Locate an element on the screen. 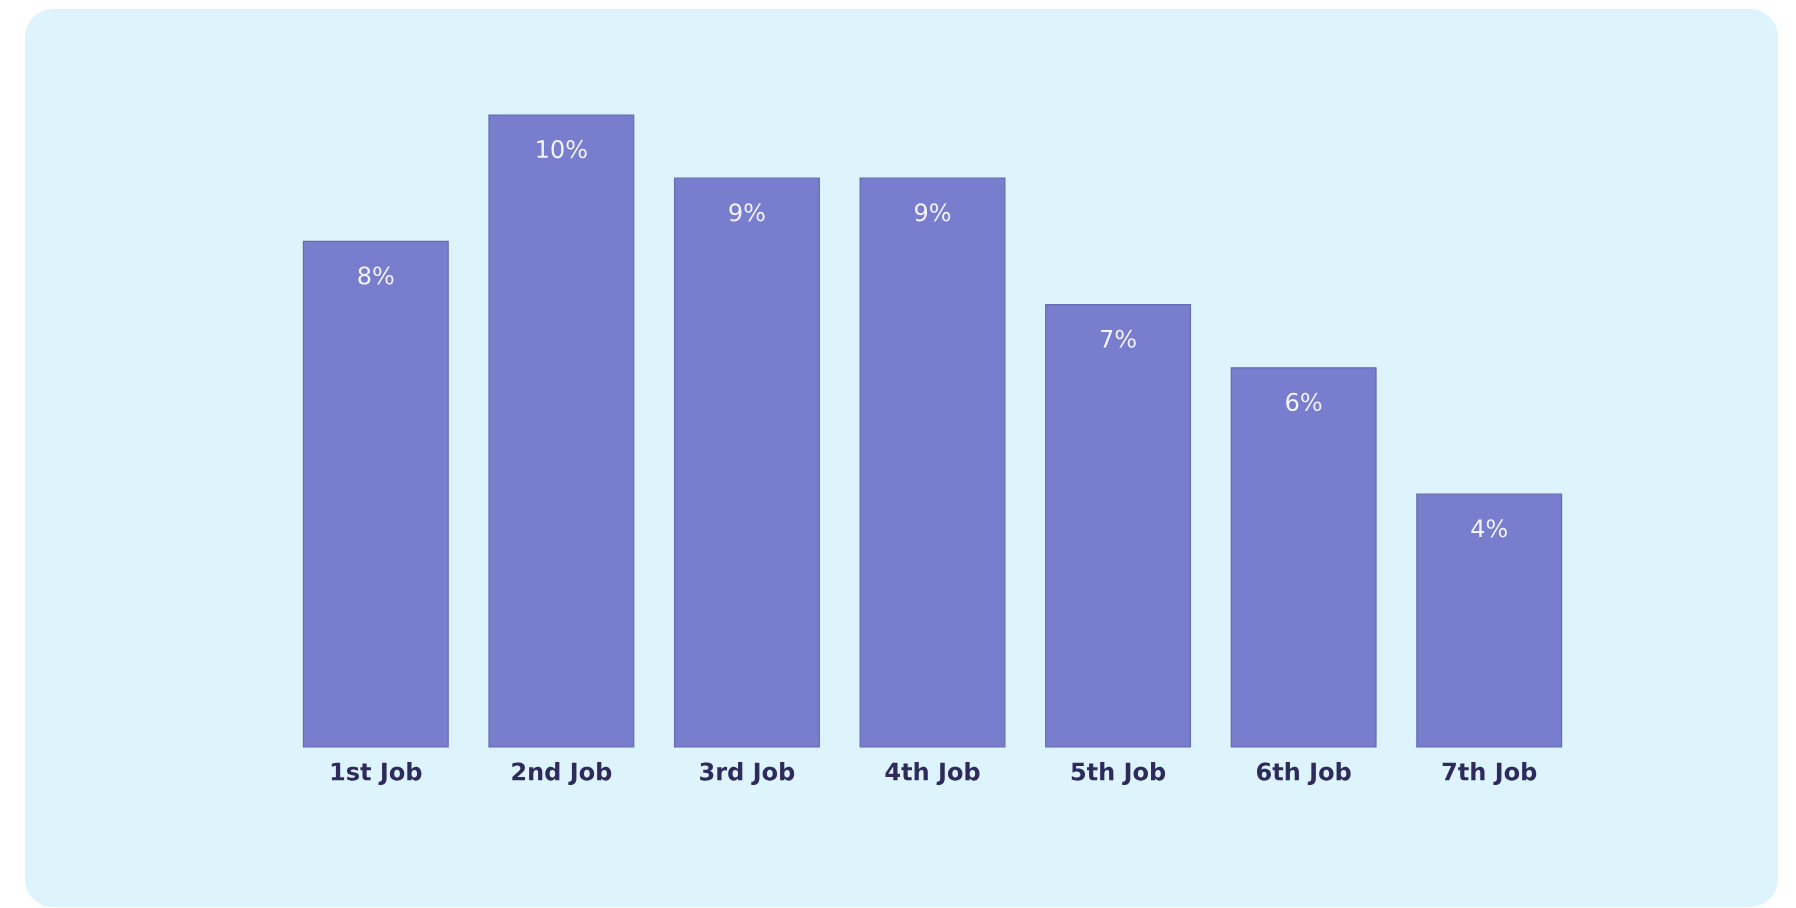 Image resolution: width=1796 pixels, height=908 pixels. data-label: 8% is located at coordinates (376, 275).